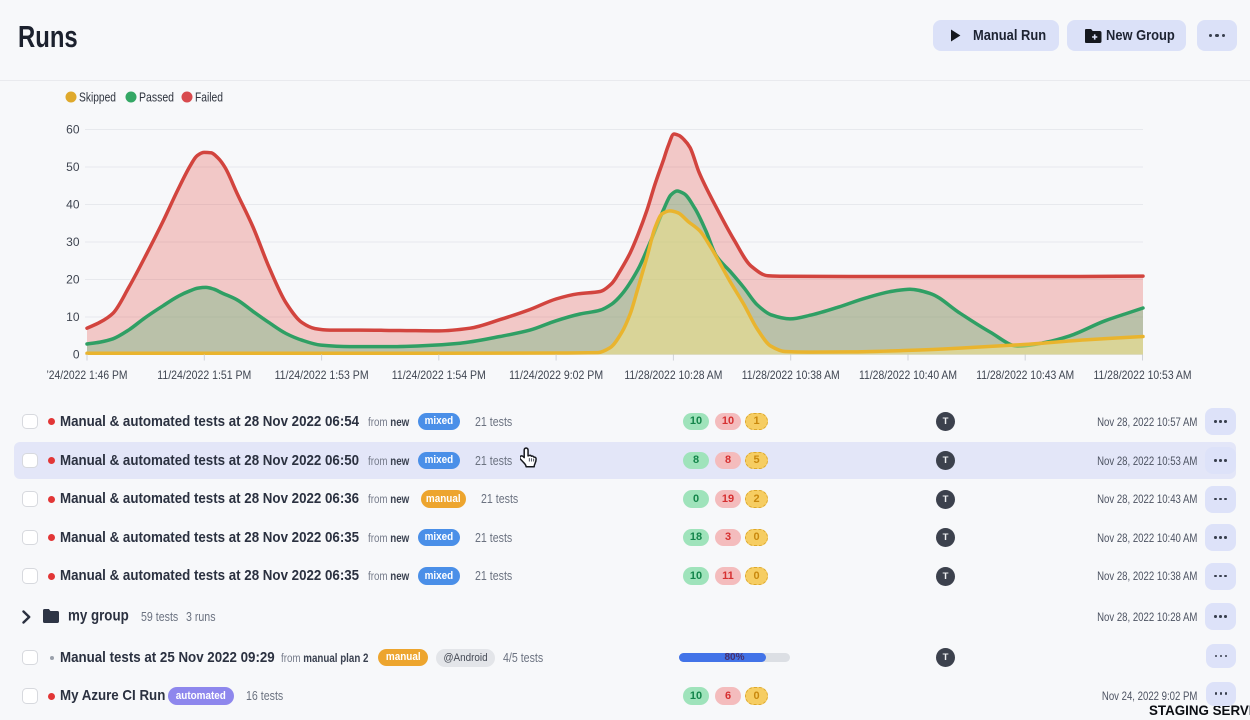  I want to click on svg-text: Failed, so click(209, 97).